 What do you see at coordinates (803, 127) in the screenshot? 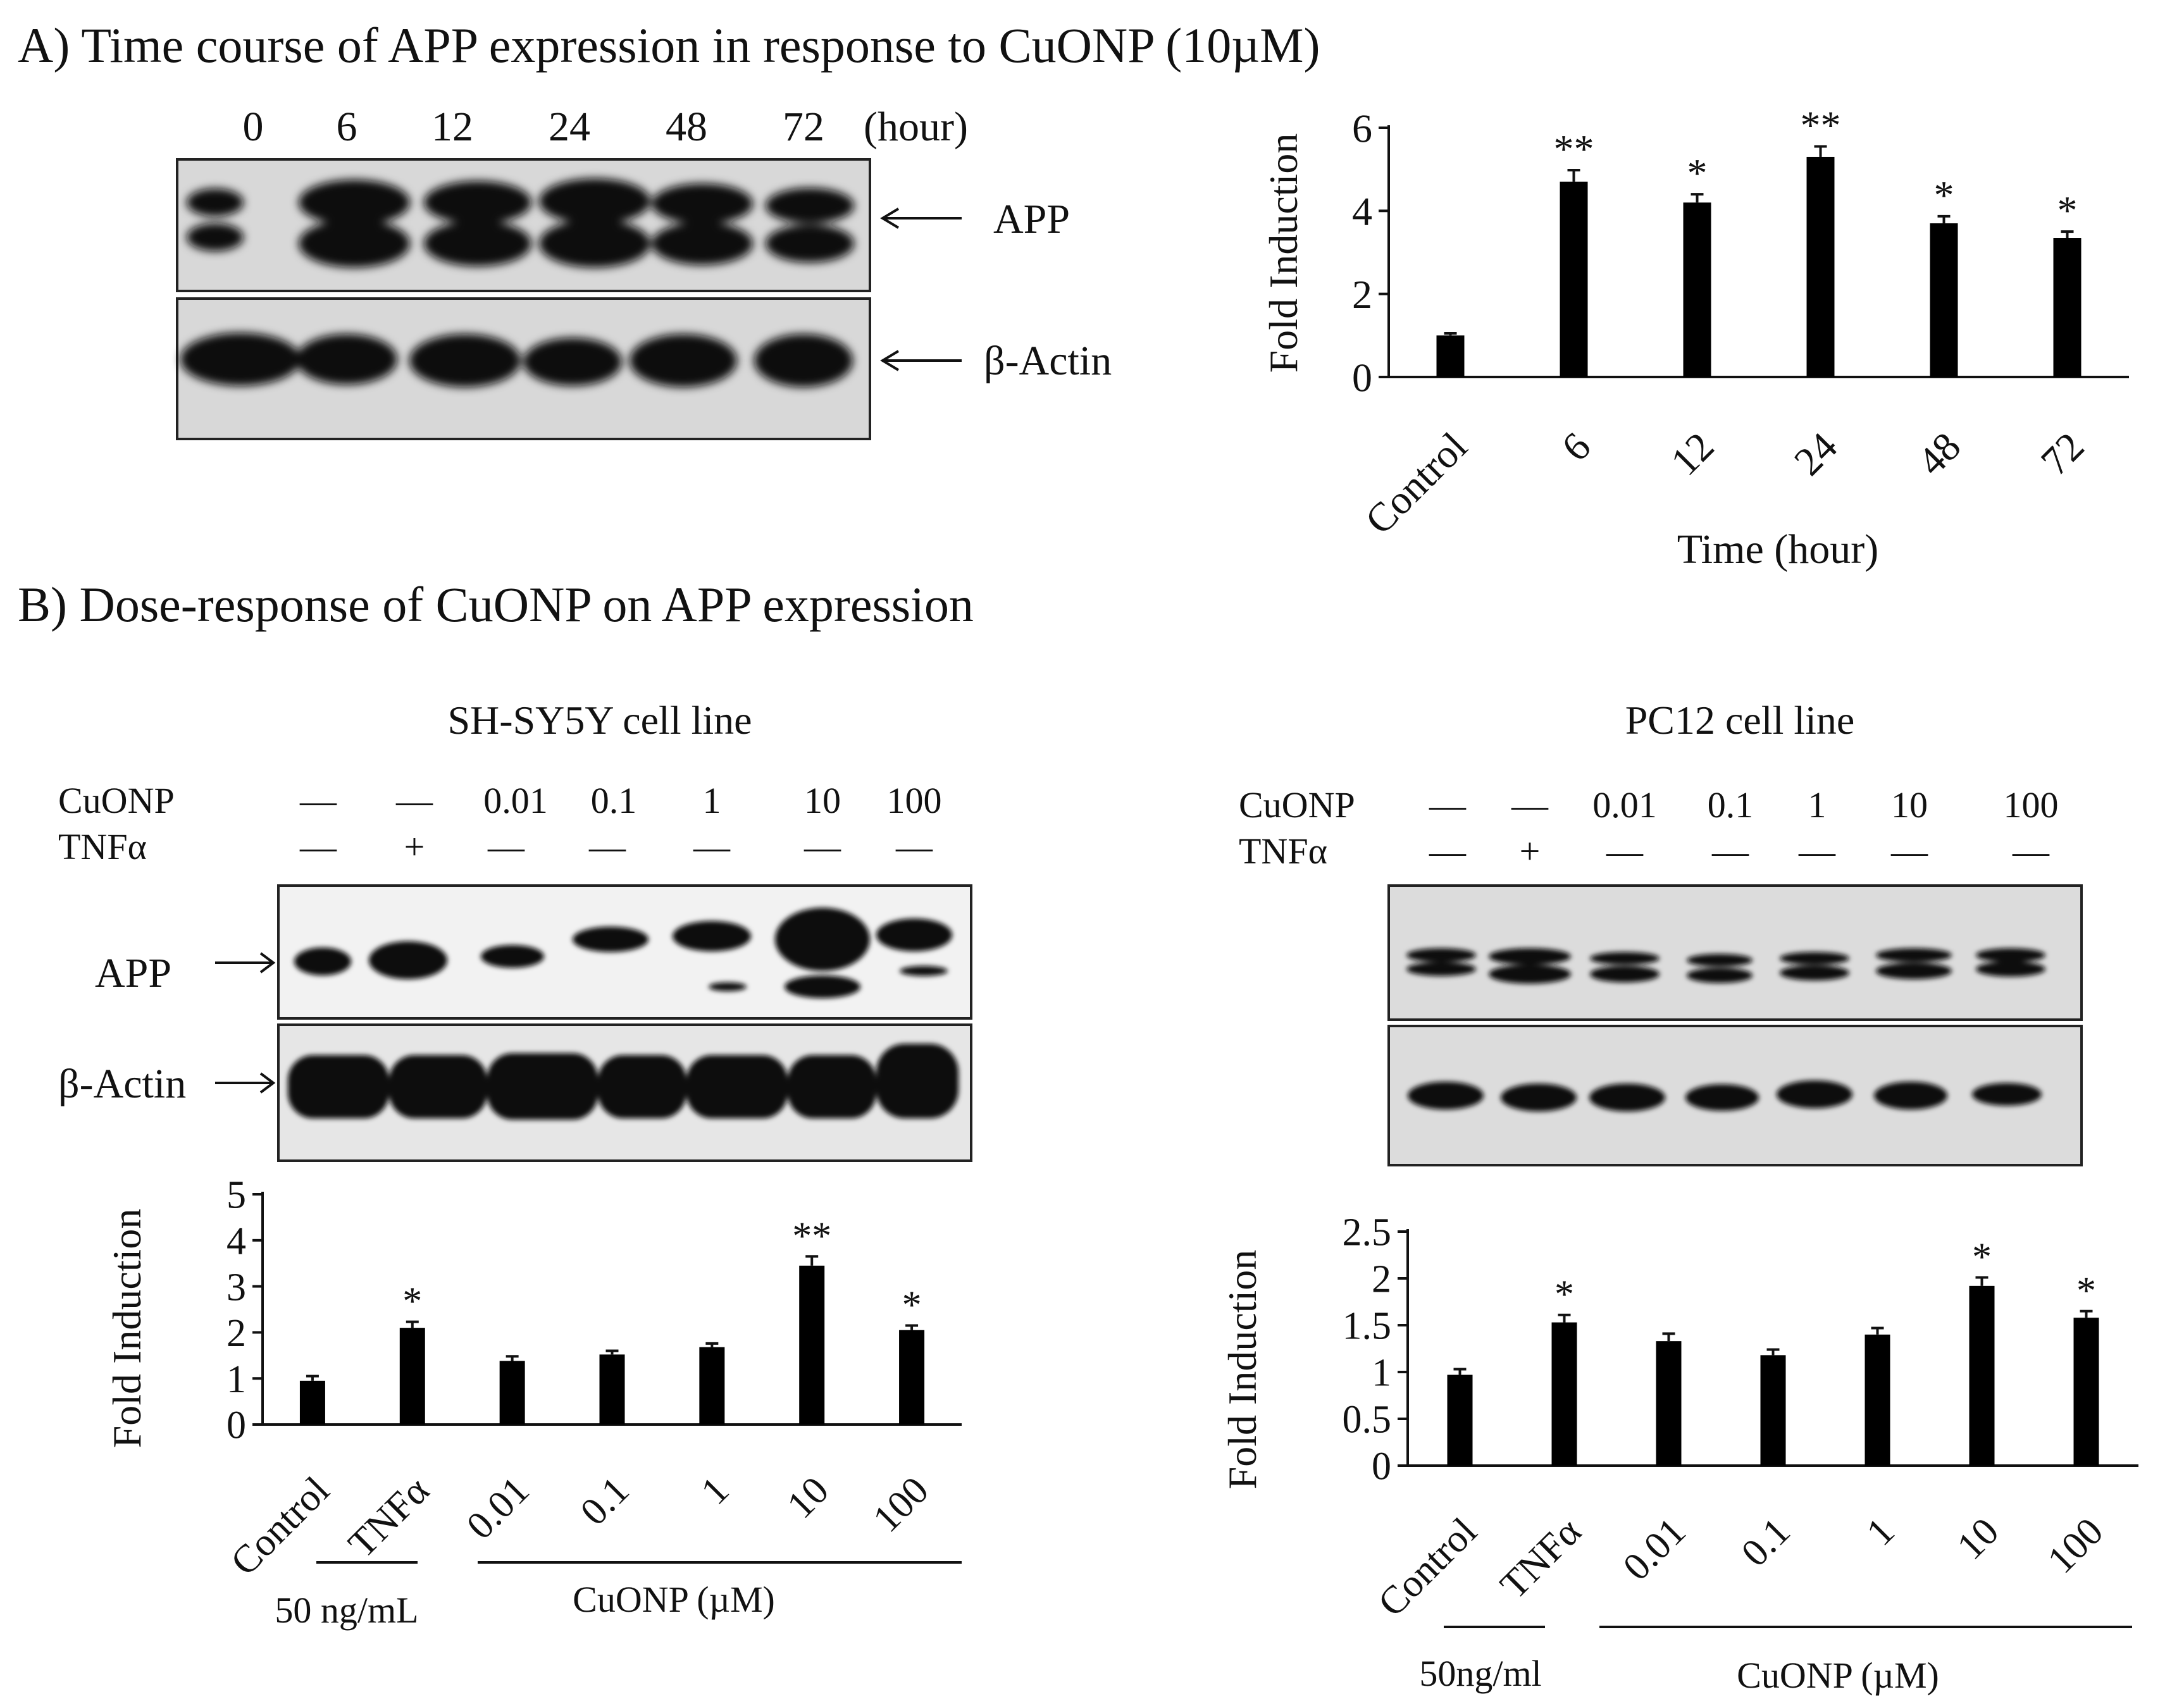
I see `blot-a-lane-72: 72` at bounding box center [803, 127].